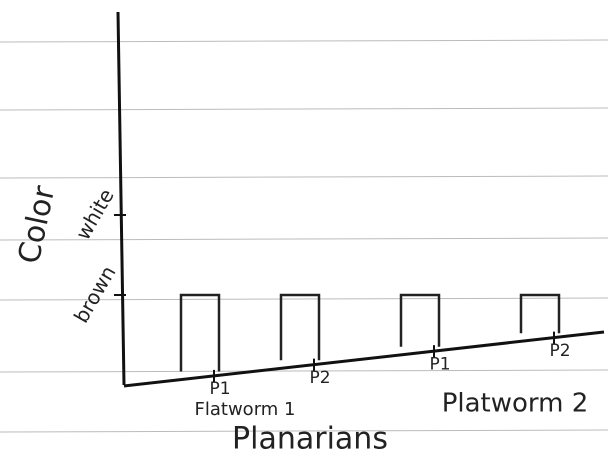 The width and height of the screenshot is (608, 470). What do you see at coordinates (121, 198) in the screenshot?
I see `y-axis` at bounding box center [121, 198].